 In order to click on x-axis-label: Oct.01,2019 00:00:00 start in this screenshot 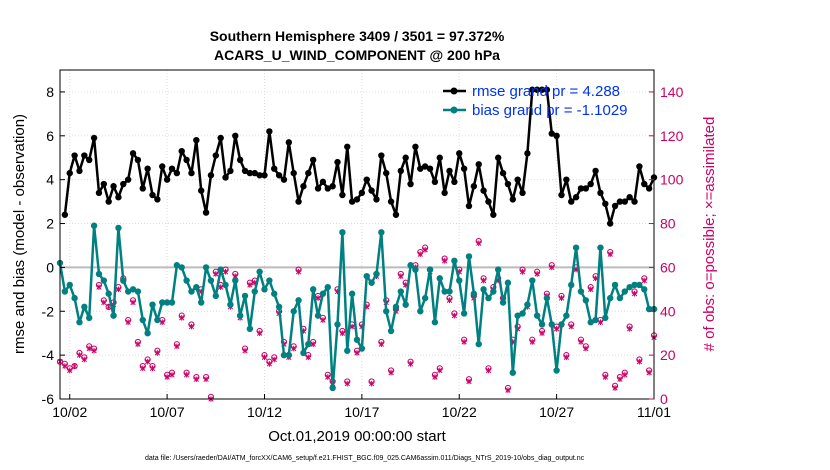, I will do `click(357, 436)`.